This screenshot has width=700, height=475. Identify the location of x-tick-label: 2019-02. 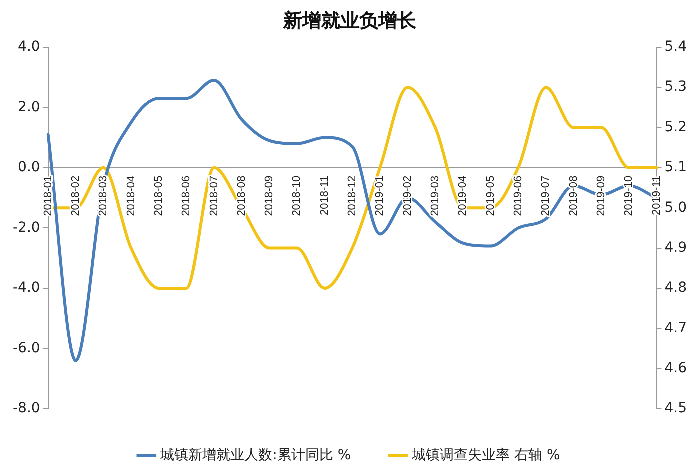
(408, 196).